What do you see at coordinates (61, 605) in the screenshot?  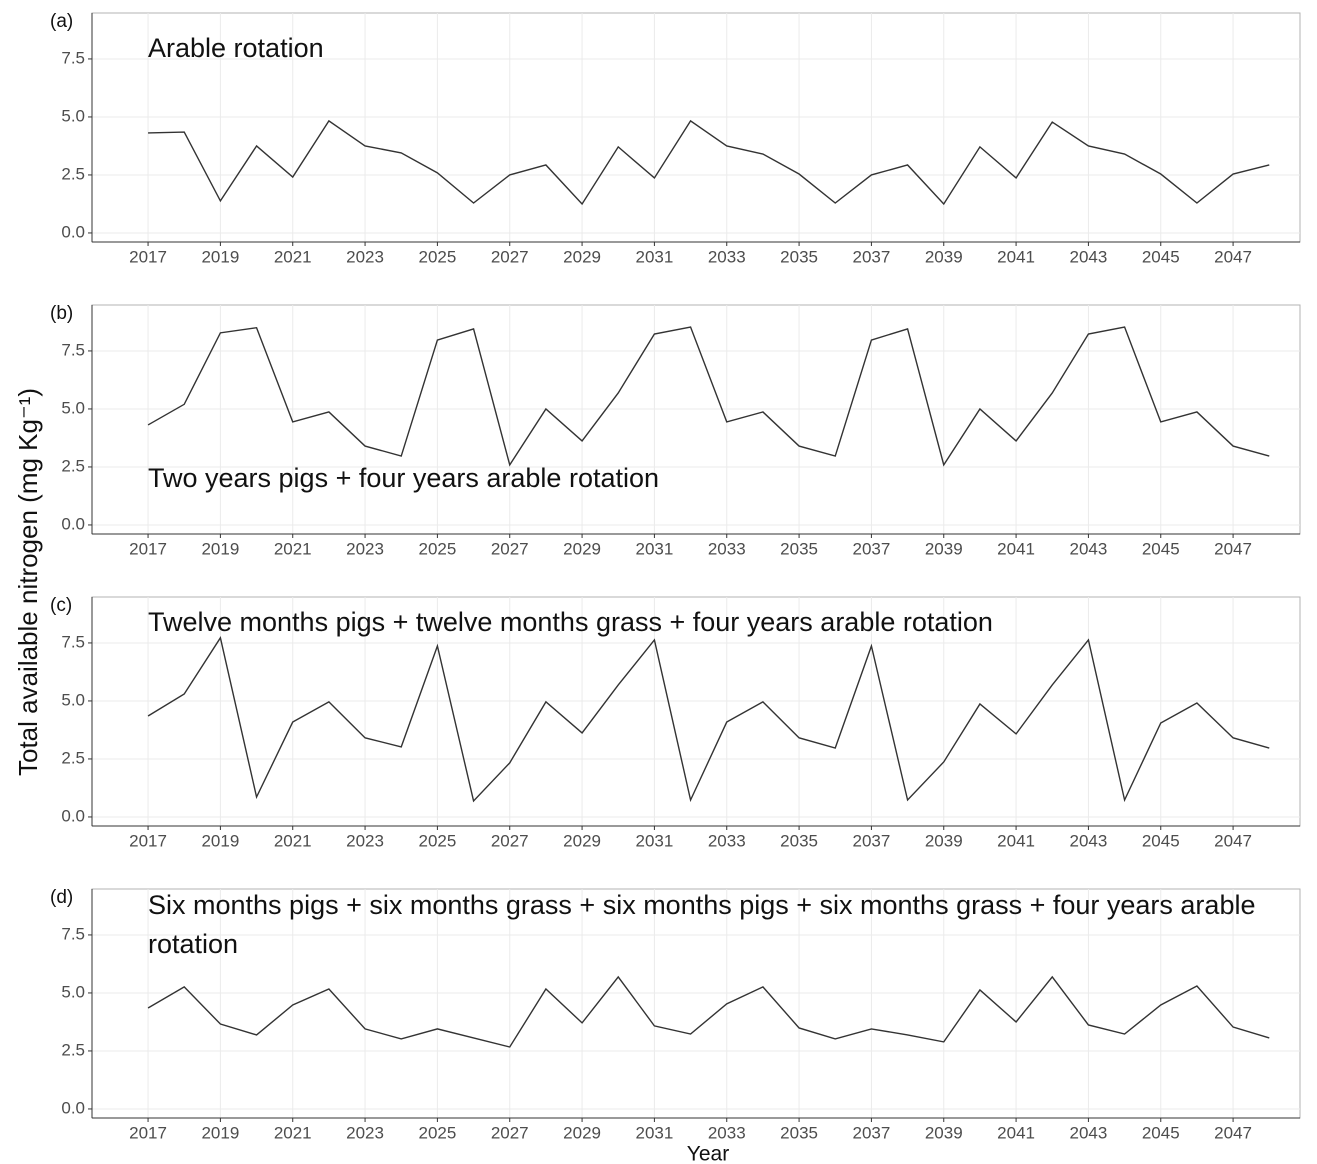 I see `panel-label: (c)` at bounding box center [61, 605].